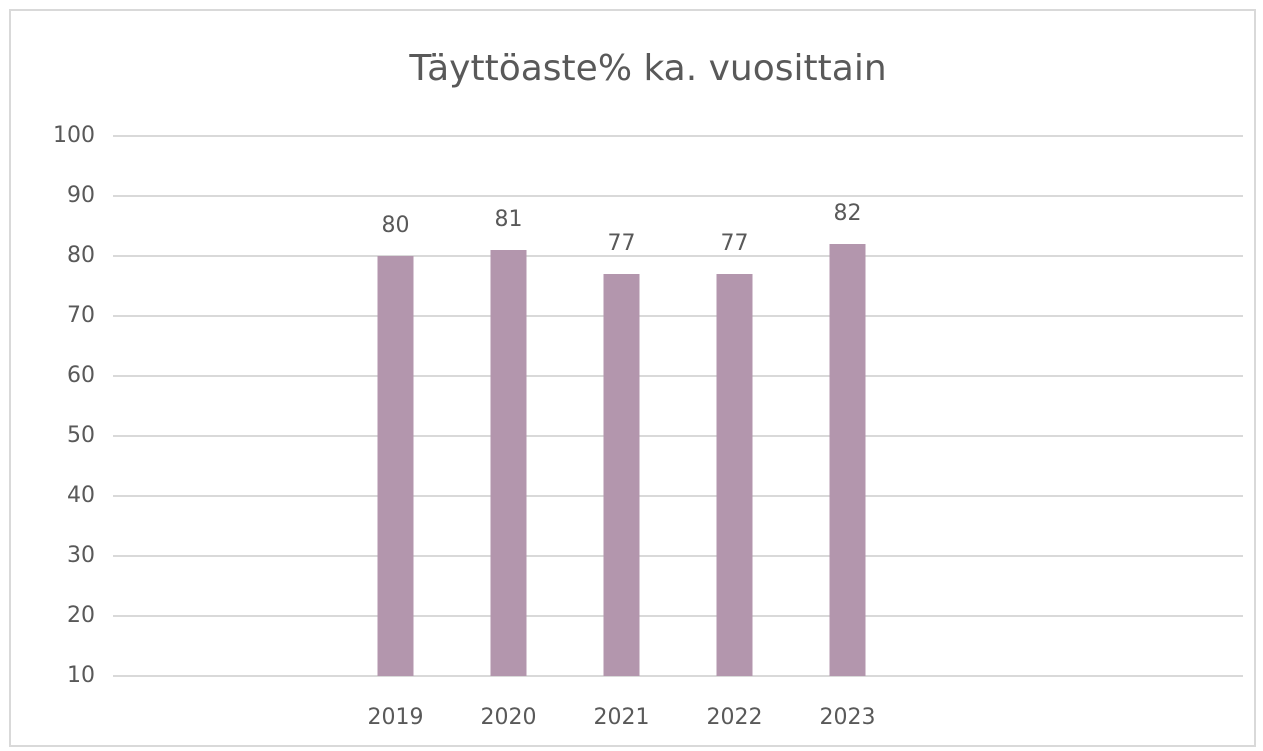 This screenshot has width=1263, height=751. What do you see at coordinates (74, 135) in the screenshot?
I see `y-tick-label: 100` at bounding box center [74, 135].